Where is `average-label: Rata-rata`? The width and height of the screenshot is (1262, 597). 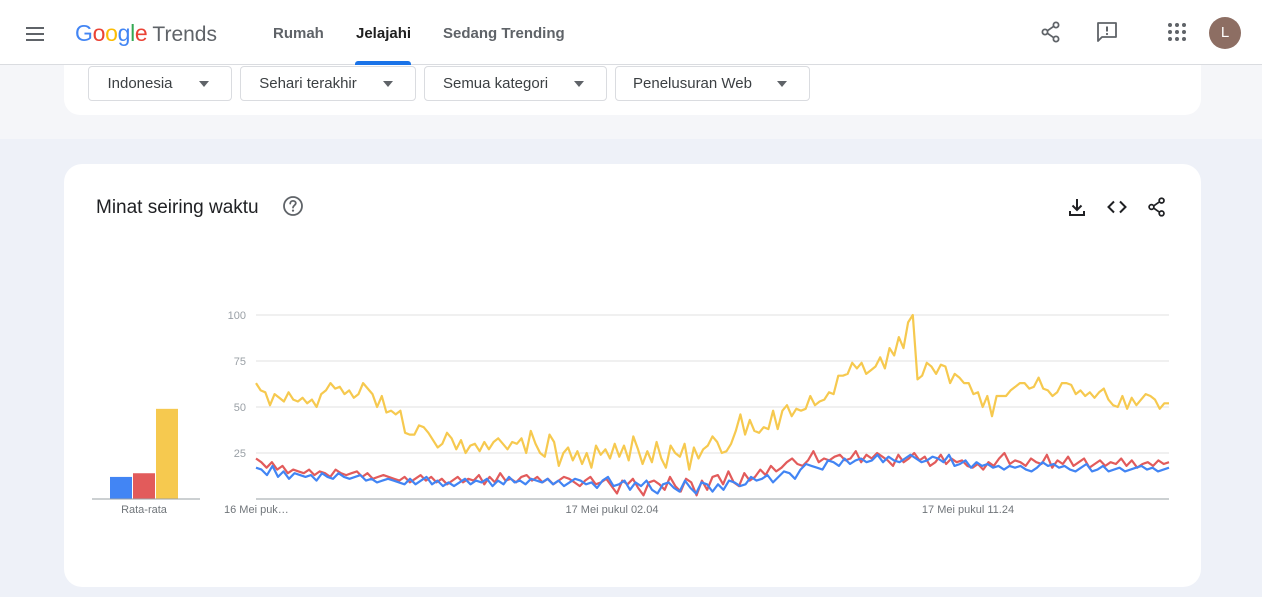 average-label: Rata-rata is located at coordinates (144, 510).